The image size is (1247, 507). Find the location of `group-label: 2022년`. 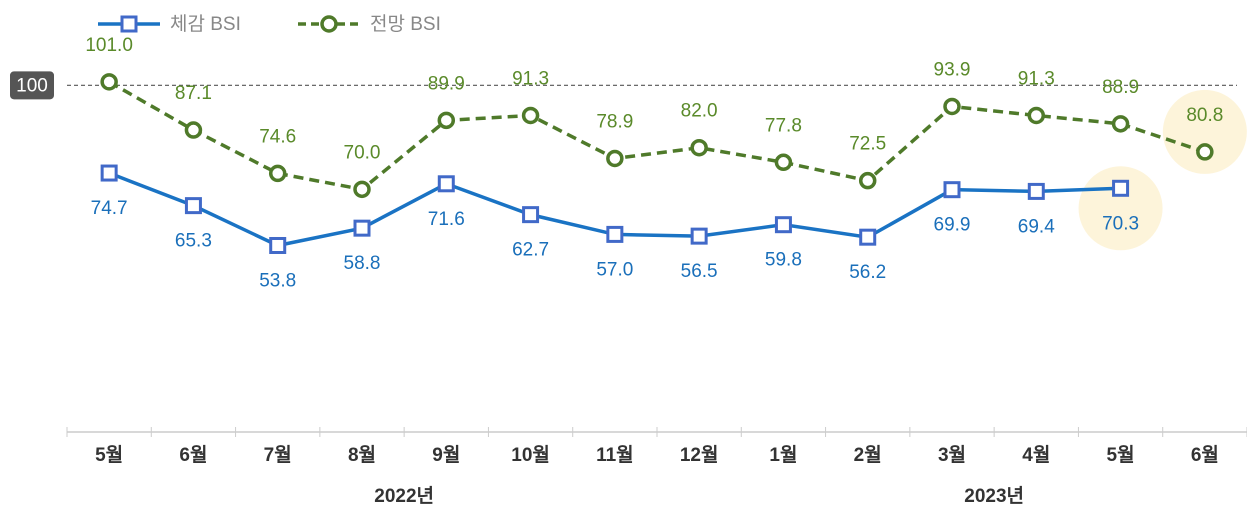

group-label: 2022년 is located at coordinates (404, 496).